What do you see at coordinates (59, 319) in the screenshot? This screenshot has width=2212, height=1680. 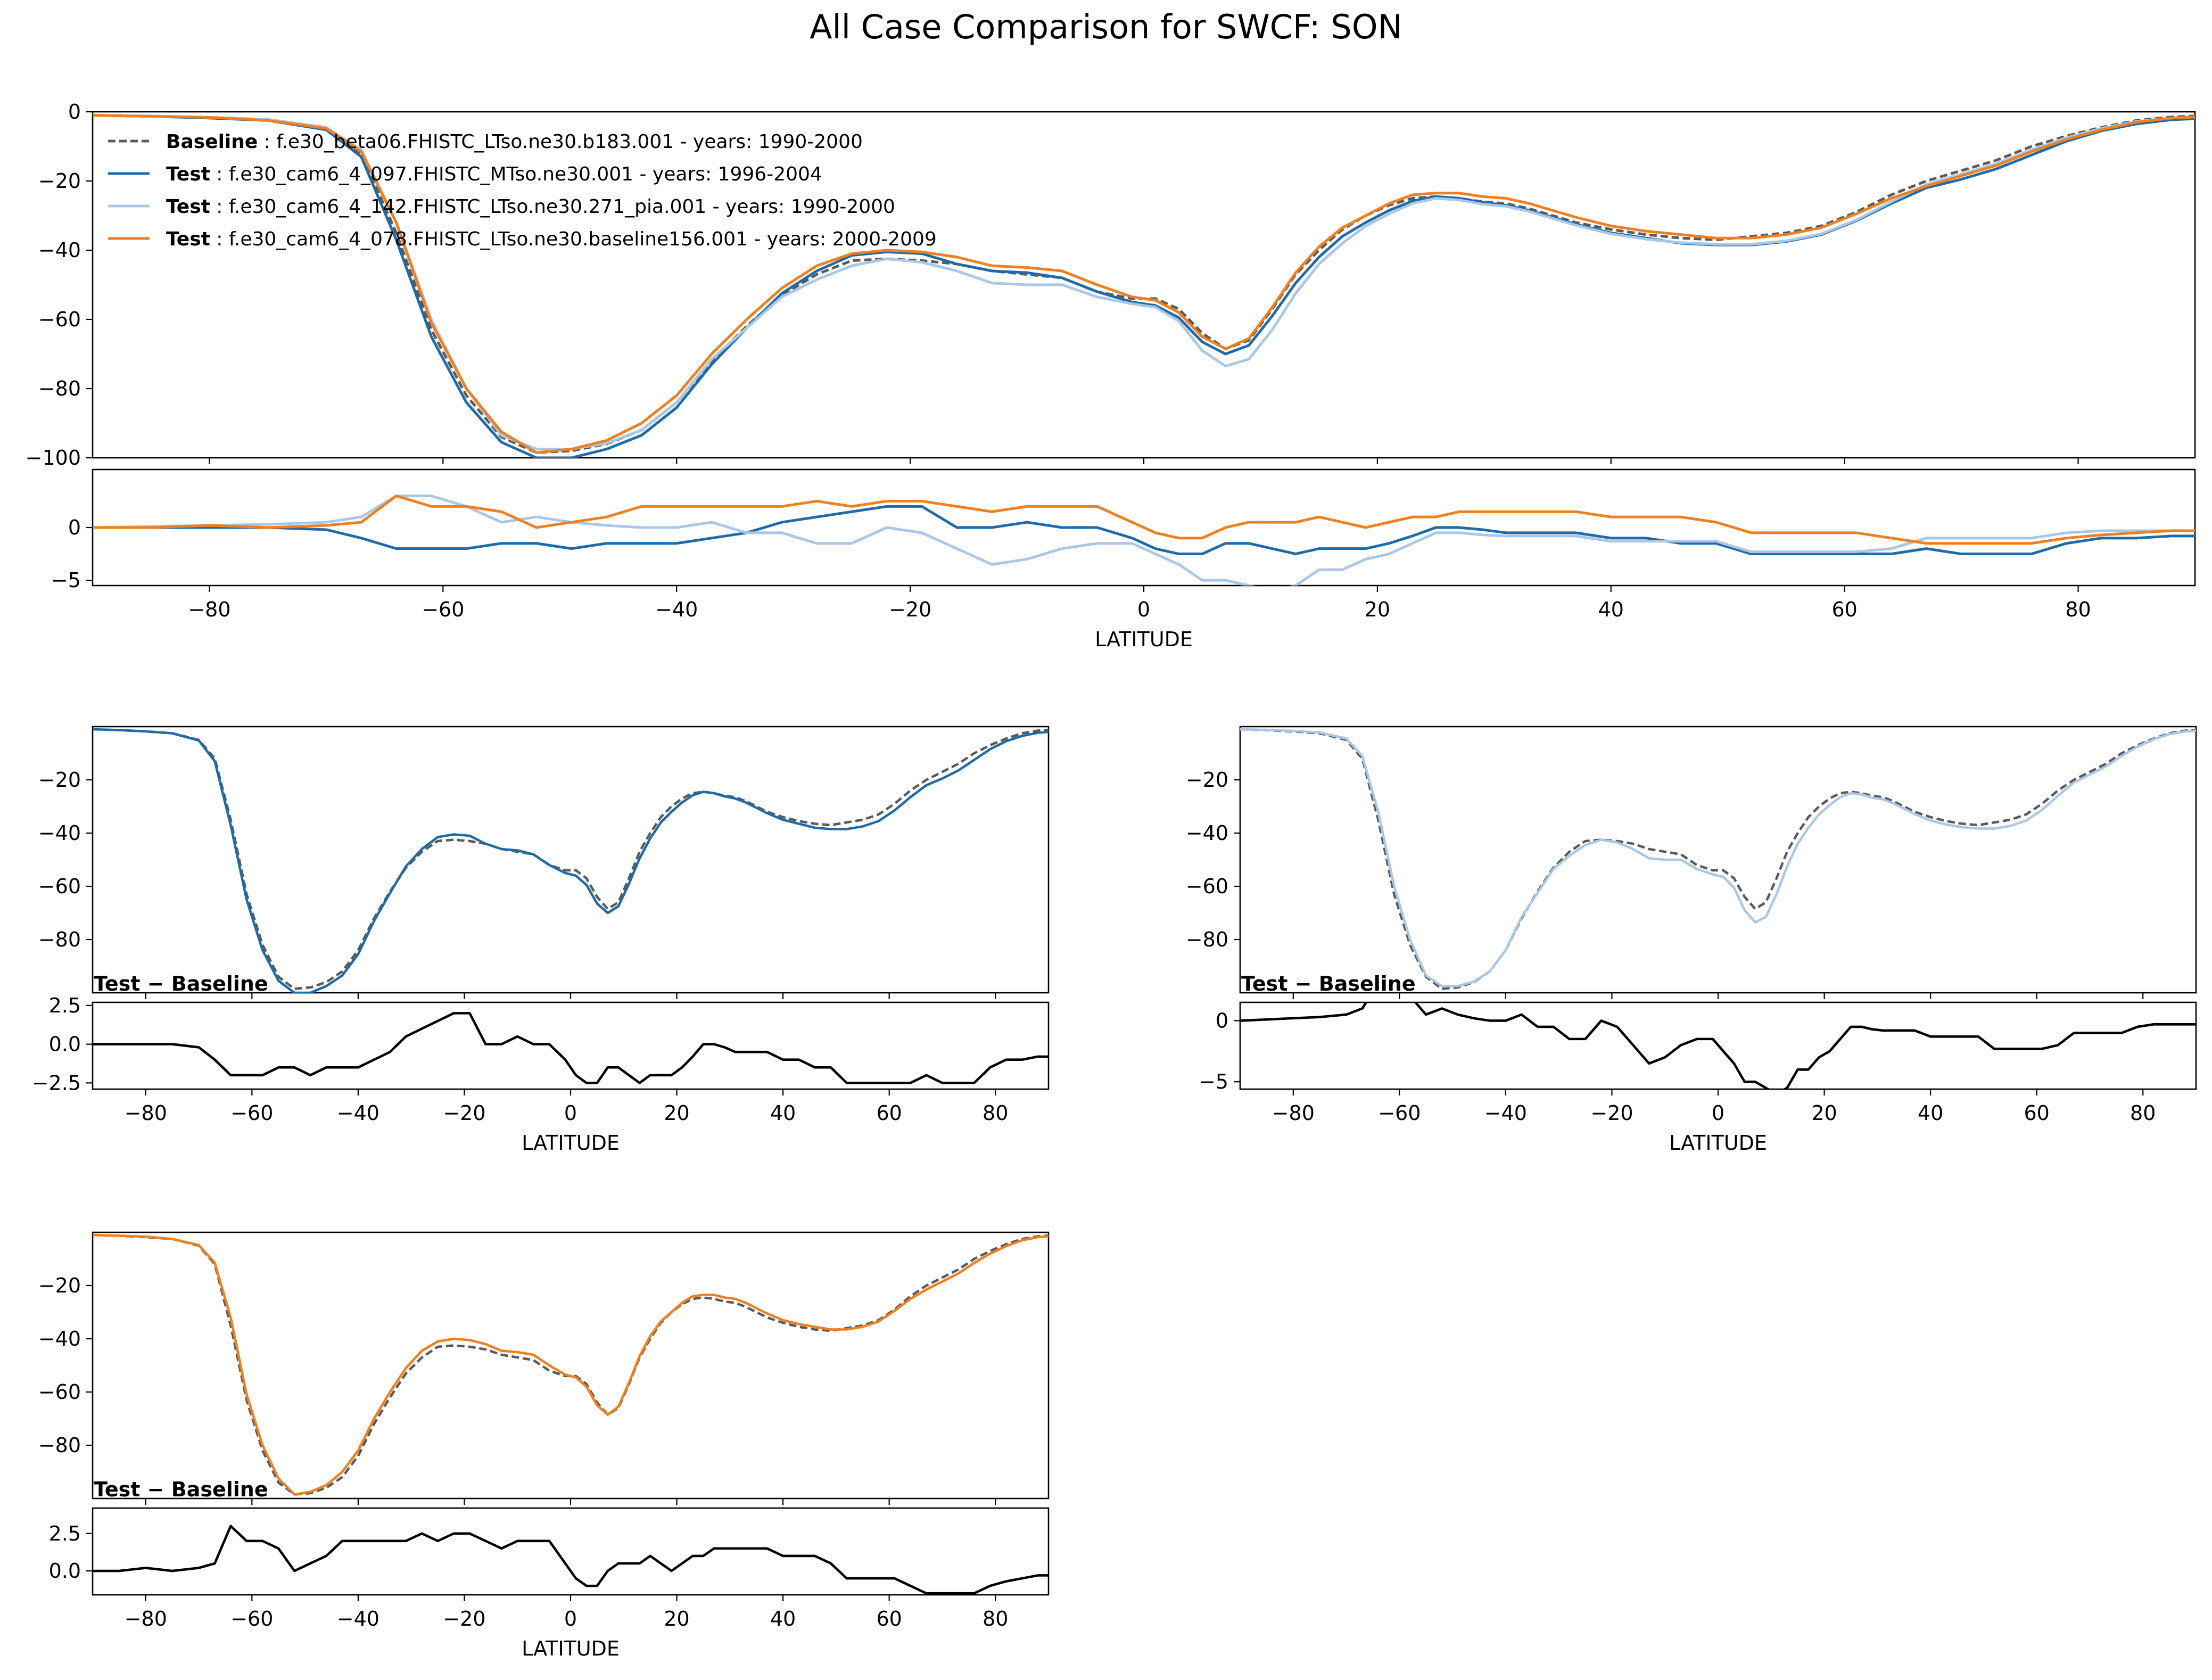 I see `top-main-ytick-label: −60` at bounding box center [59, 319].